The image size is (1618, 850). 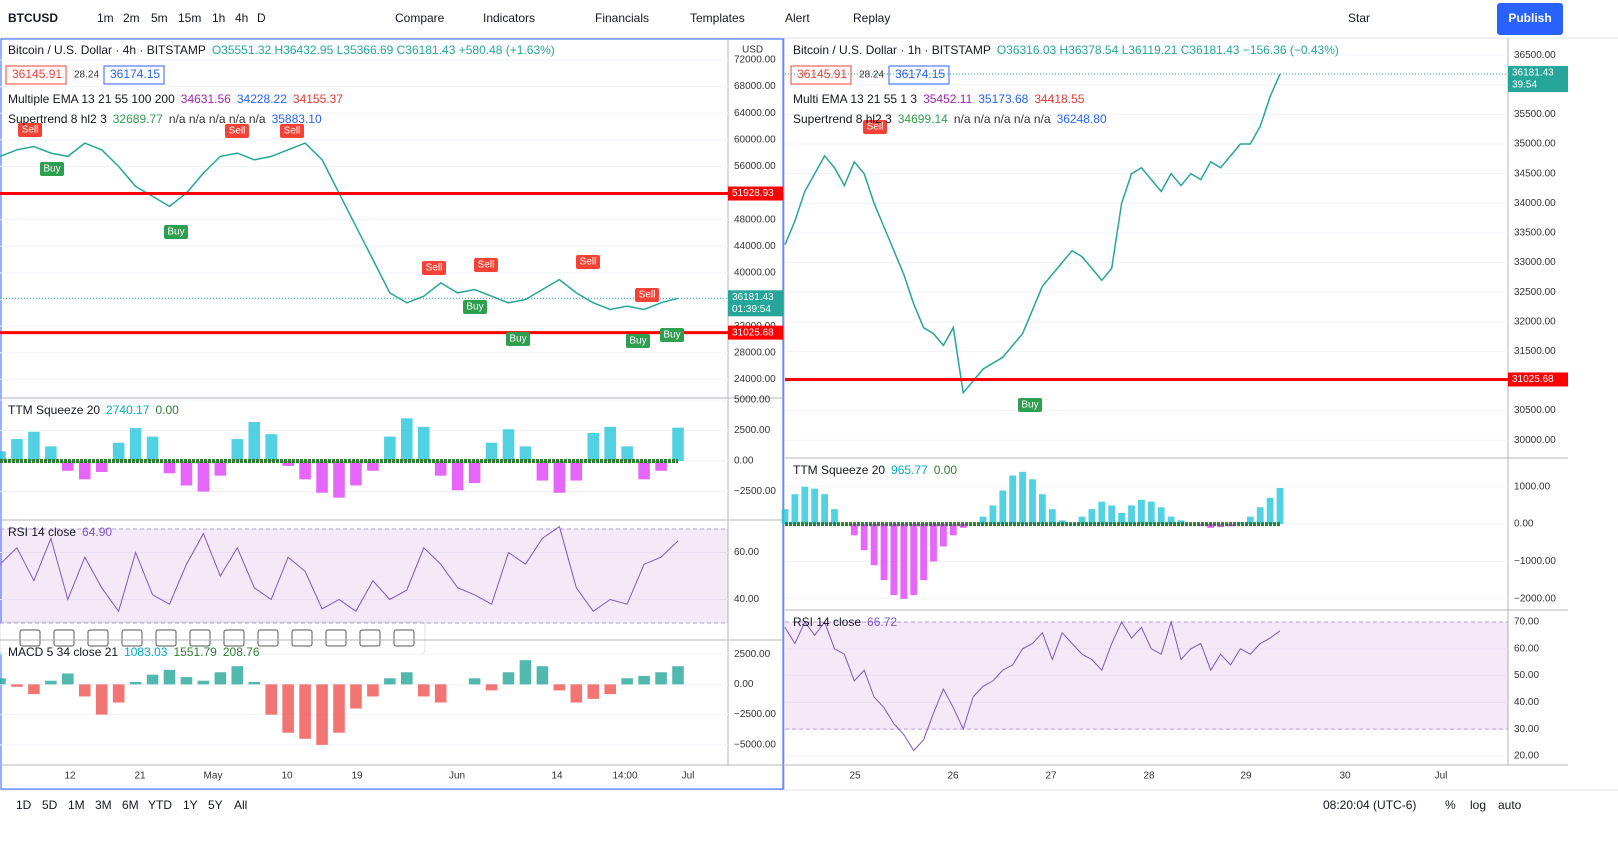 I want to click on range-button: 3M, so click(x=103, y=805).